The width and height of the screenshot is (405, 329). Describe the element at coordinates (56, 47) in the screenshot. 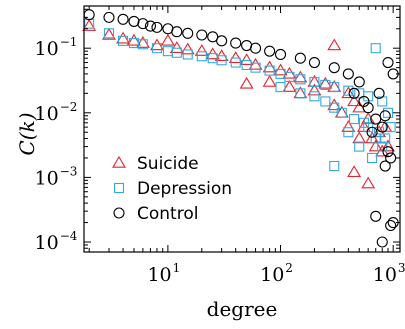

I see `y-tick-label: 10⁻¹` at that location.